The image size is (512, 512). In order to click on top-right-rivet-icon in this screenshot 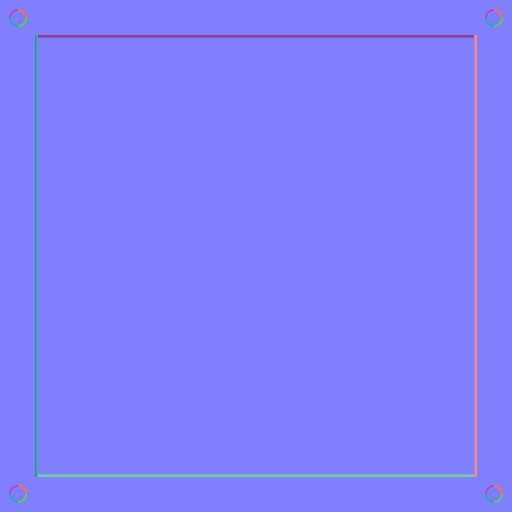, I will do `click(494, 18)`.